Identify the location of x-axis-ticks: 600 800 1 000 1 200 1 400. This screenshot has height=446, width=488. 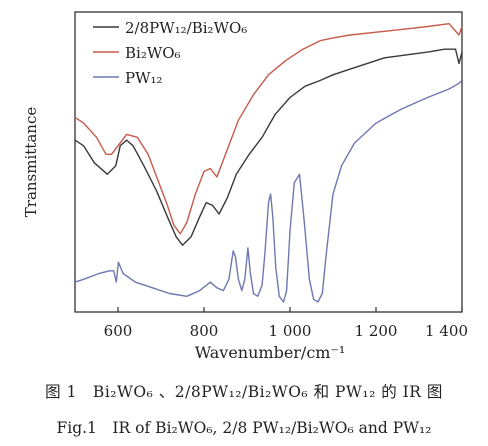
(286, 323).